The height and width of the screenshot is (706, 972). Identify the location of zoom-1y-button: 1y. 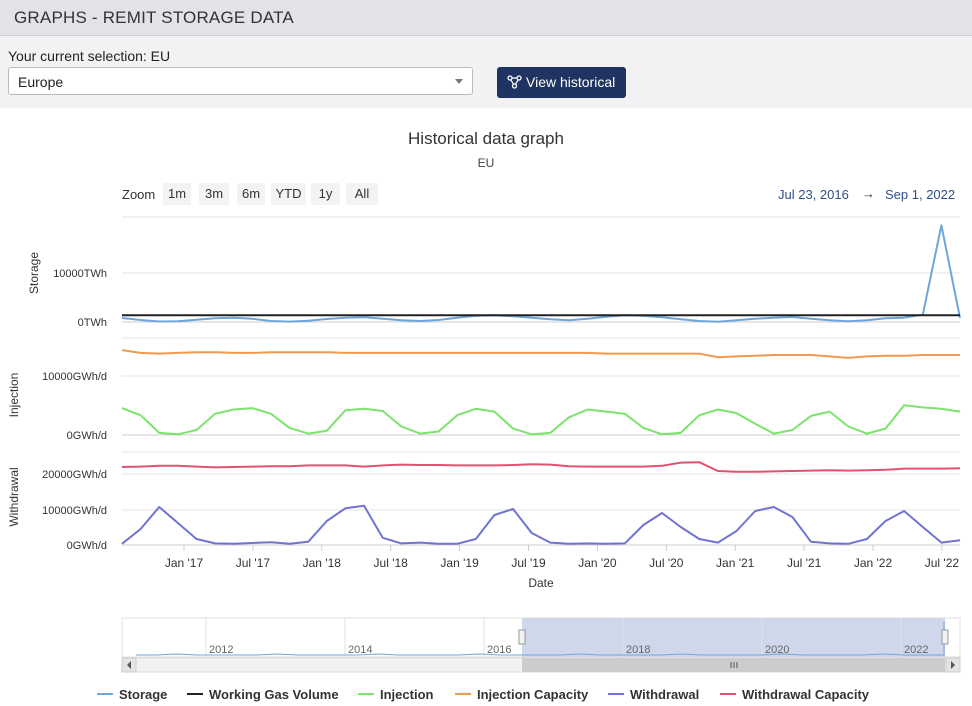
(325, 194).